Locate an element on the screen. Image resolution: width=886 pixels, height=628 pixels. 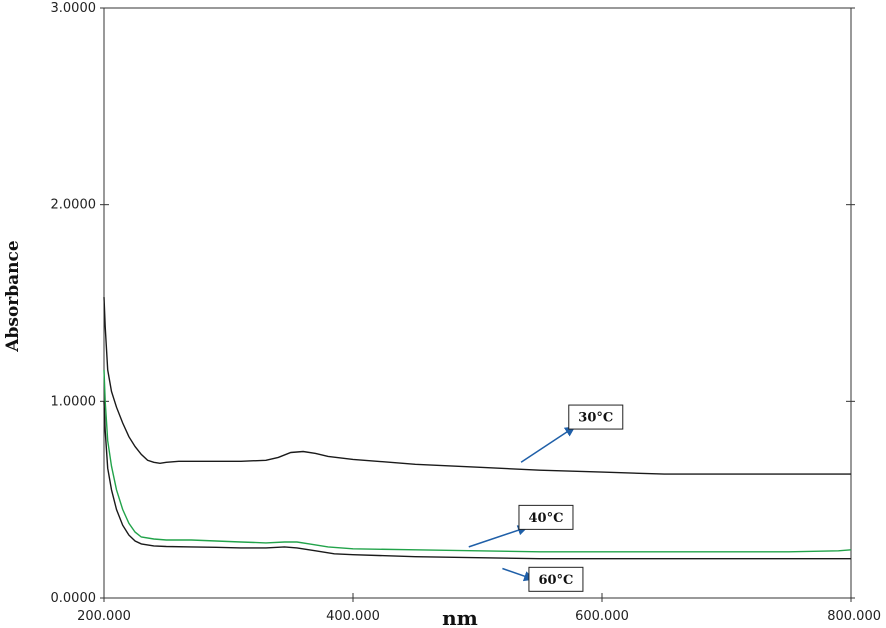
annotation-label: 60°C is located at coordinates (555, 580).